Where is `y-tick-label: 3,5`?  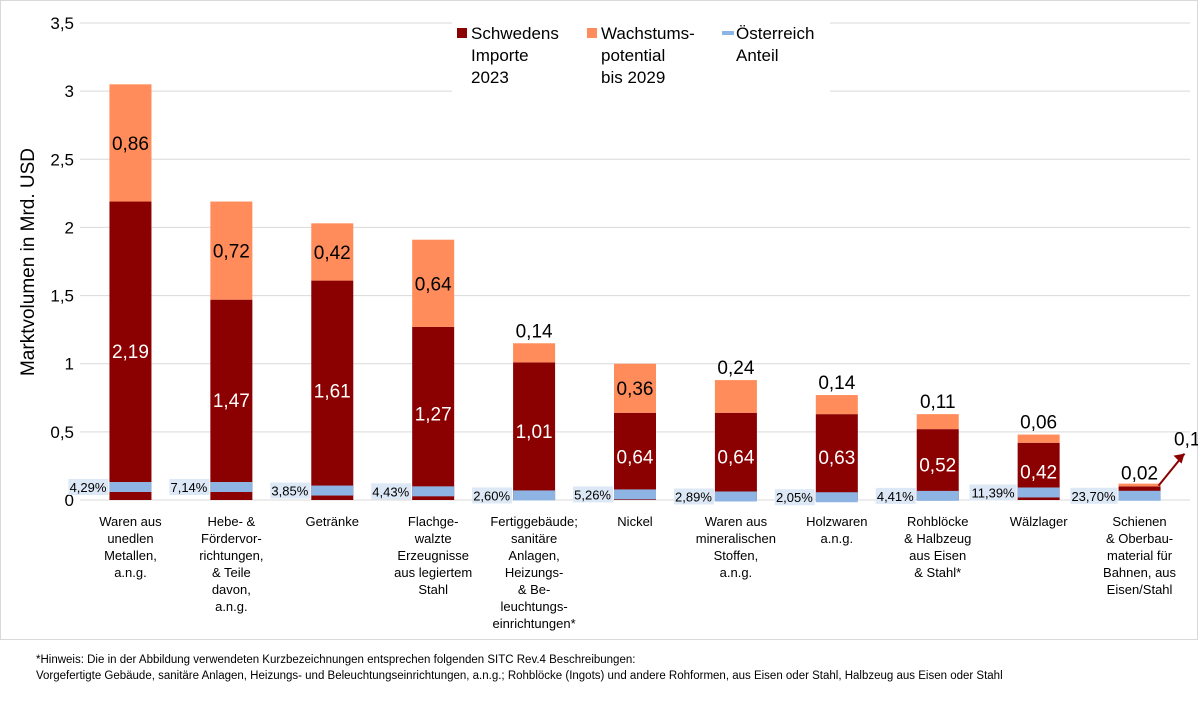 y-tick-label: 3,5 is located at coordinates (62, 23).